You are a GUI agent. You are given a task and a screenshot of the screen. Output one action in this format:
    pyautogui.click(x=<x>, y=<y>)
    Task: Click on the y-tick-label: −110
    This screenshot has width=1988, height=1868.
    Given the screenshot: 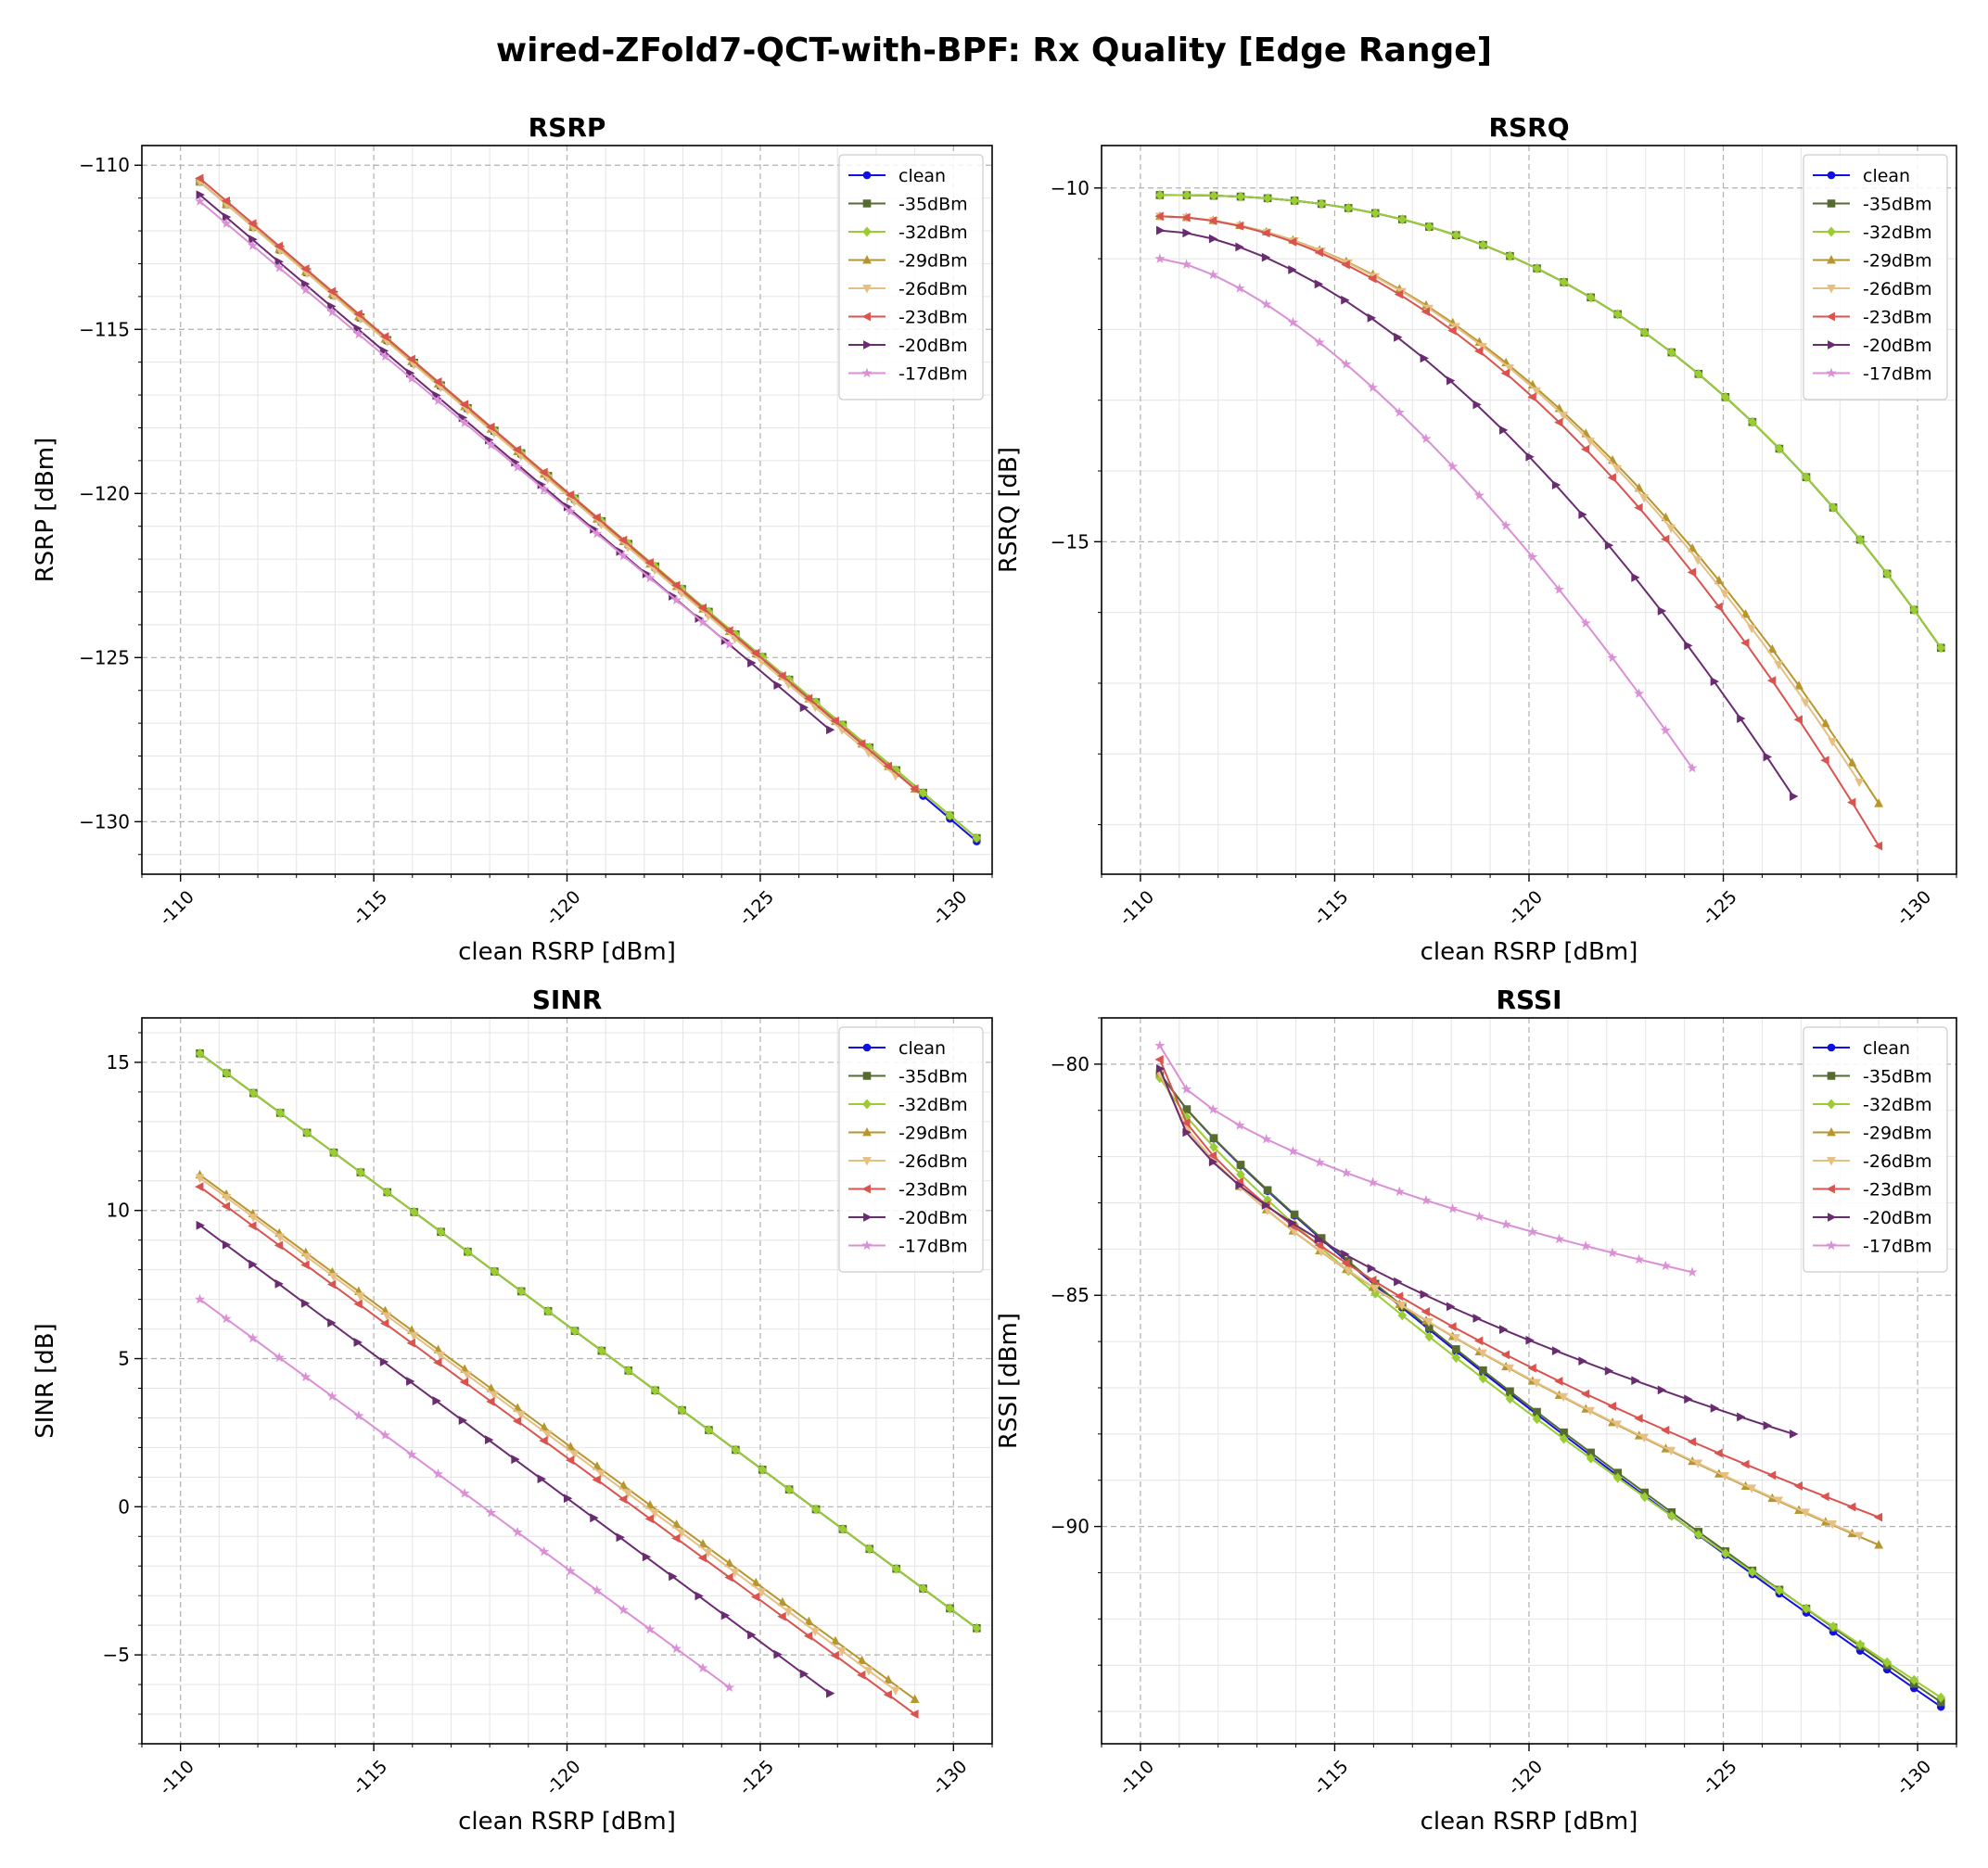 What is the action you would take?
    pyautogui.click(x=104, y=165)
    